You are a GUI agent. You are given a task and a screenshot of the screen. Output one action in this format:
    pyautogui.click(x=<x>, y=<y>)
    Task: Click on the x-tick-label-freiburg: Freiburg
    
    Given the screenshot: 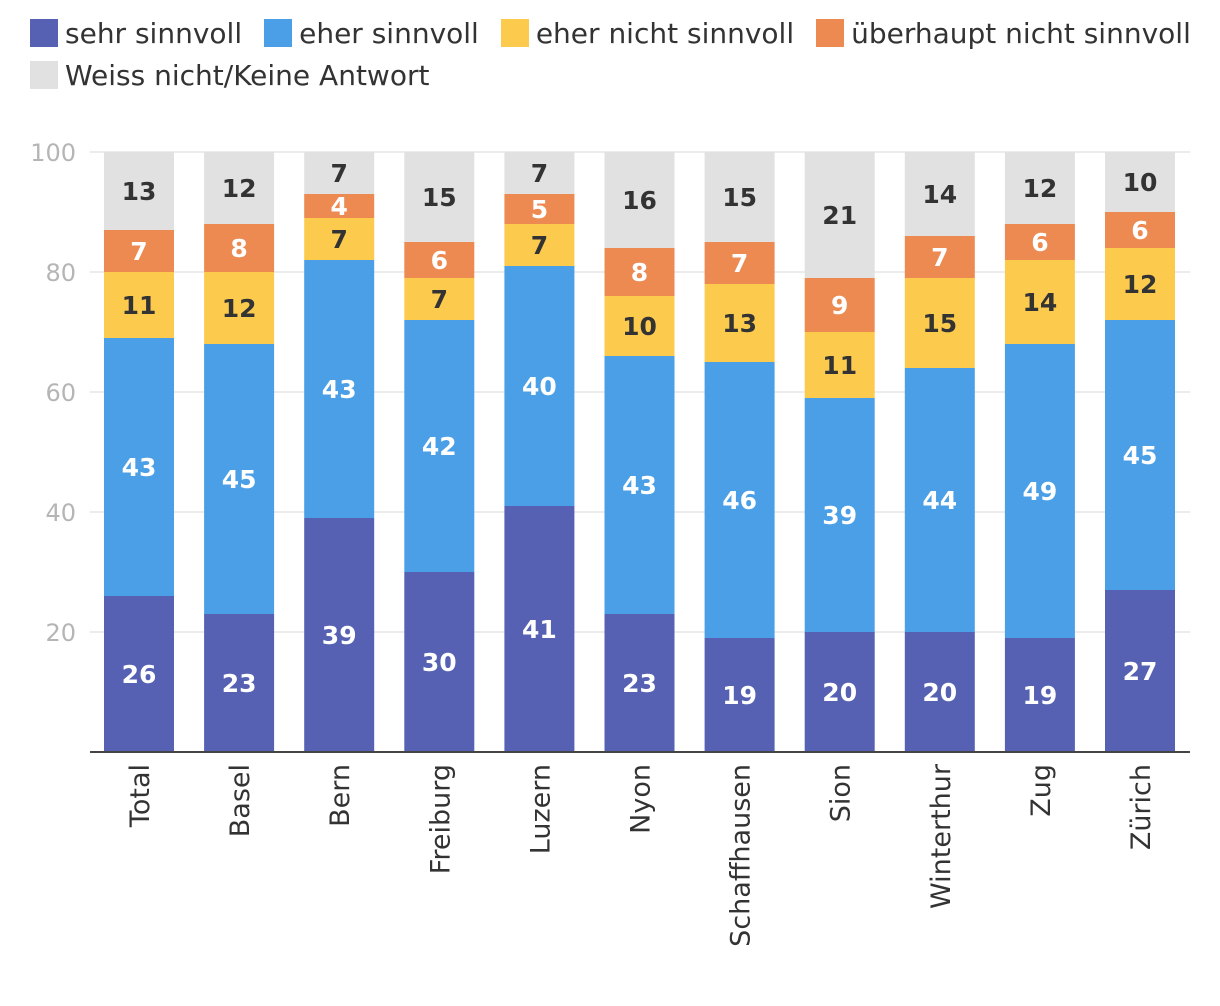 What is the action you would take?
    pyautogui.click(x=440, y=819)
    